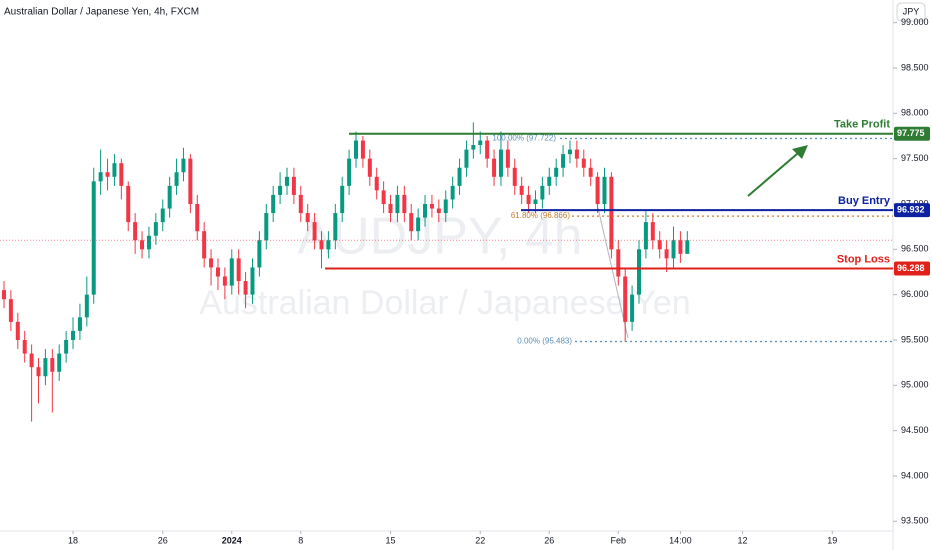  What do you see at coordinates (439, 237) in the screenshot?
I see `watermark: AUDJPY, 4h` at bounding box center [439, 237].